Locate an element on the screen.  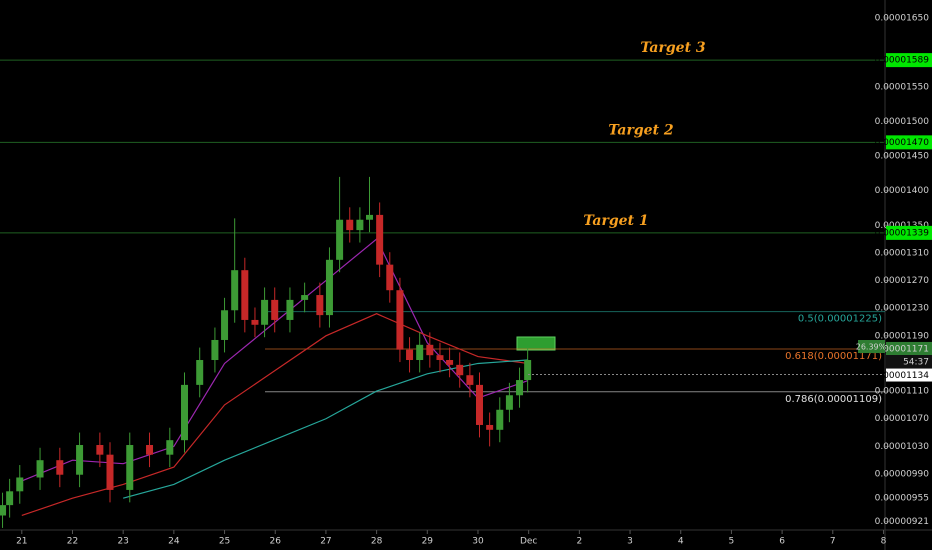
y-tick-label: 0.00001450 is located at coordinates (902, 157).